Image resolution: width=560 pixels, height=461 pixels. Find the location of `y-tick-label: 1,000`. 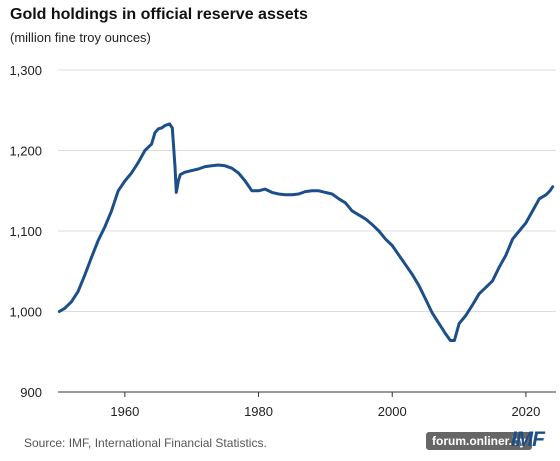

y-tick-label: 1,000 is located at coordinates (25, 312).